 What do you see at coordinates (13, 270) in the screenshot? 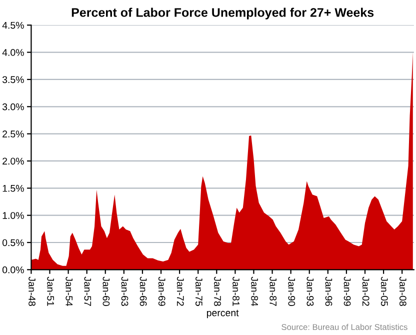
I see `y-tick-label: 0.0%` at bounding box center [13, 270].